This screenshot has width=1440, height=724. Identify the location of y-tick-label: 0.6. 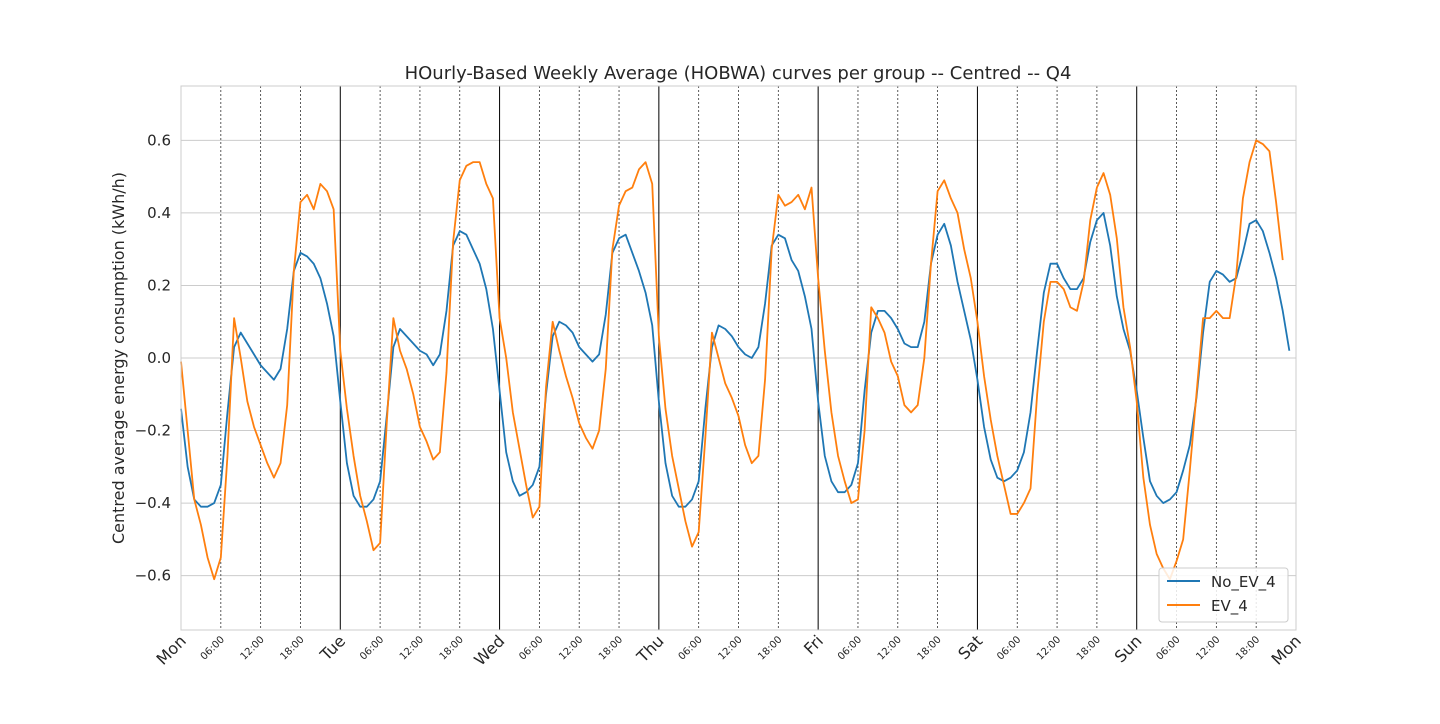
(159, 140).